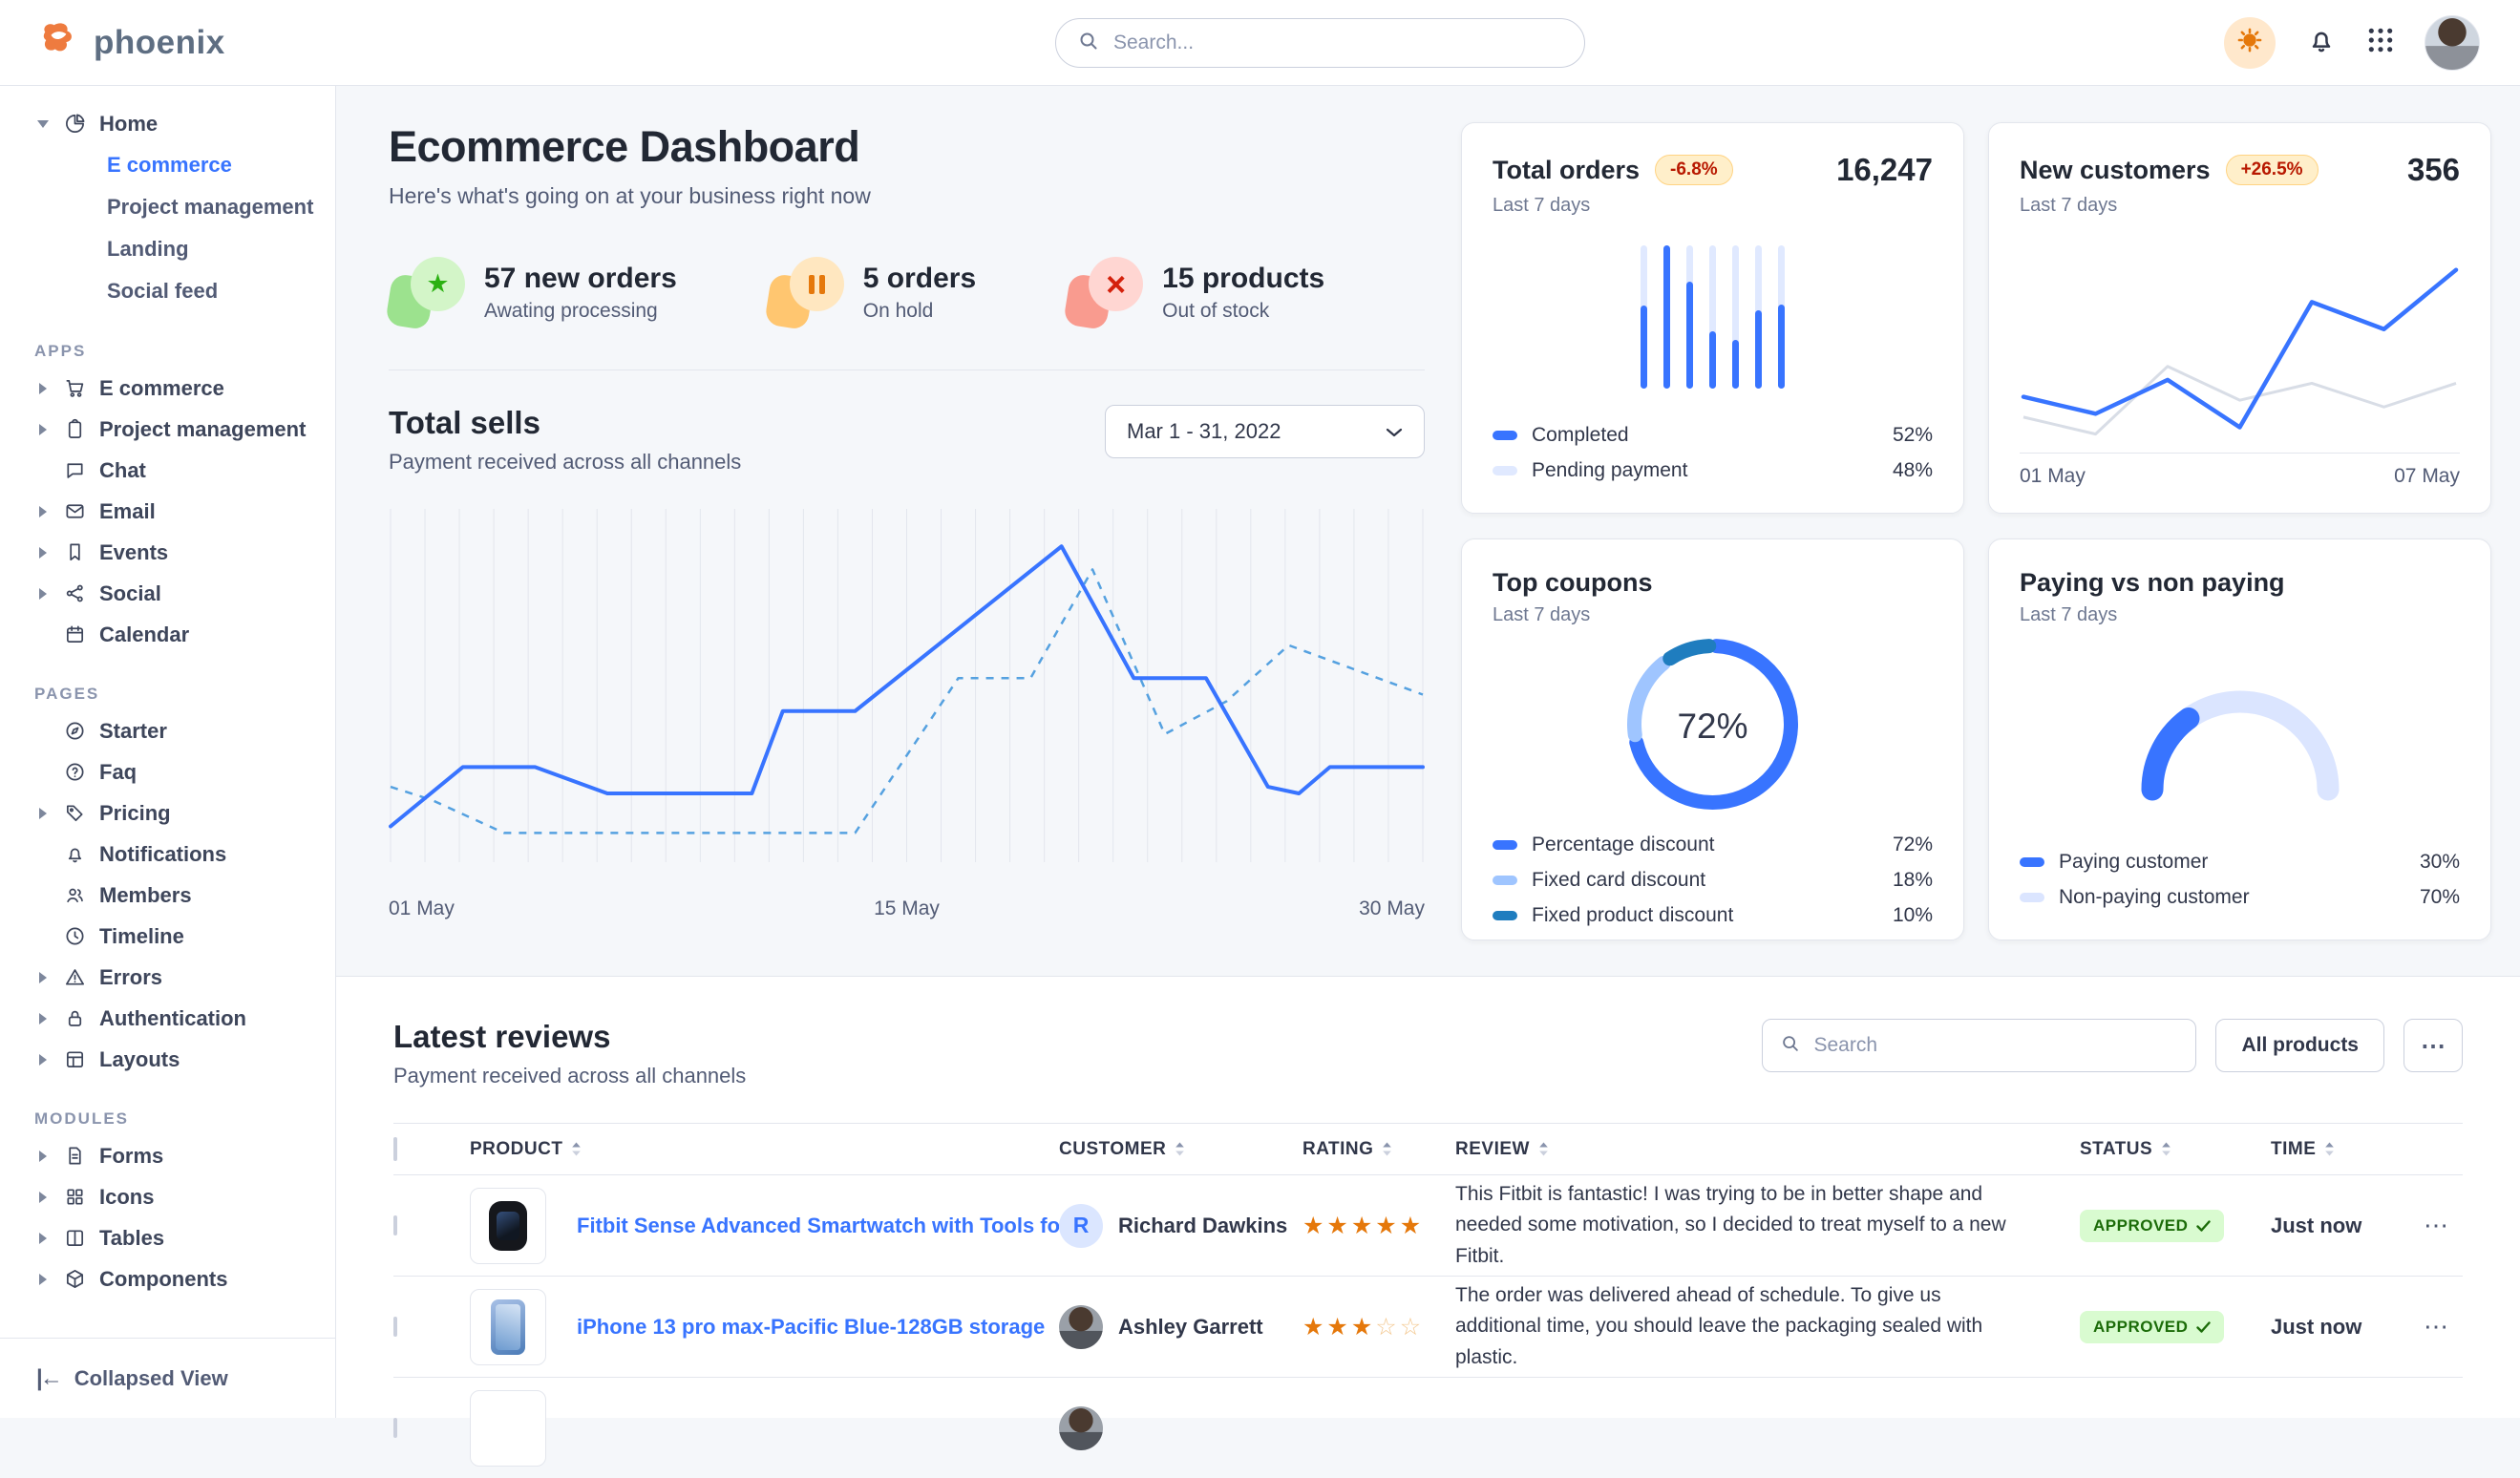 This screenshot has height=1478, width=2520. What do you see at coordinates (816, 284) in the screenshot?
I see `pause-icon` at bounding box center [816, 284].